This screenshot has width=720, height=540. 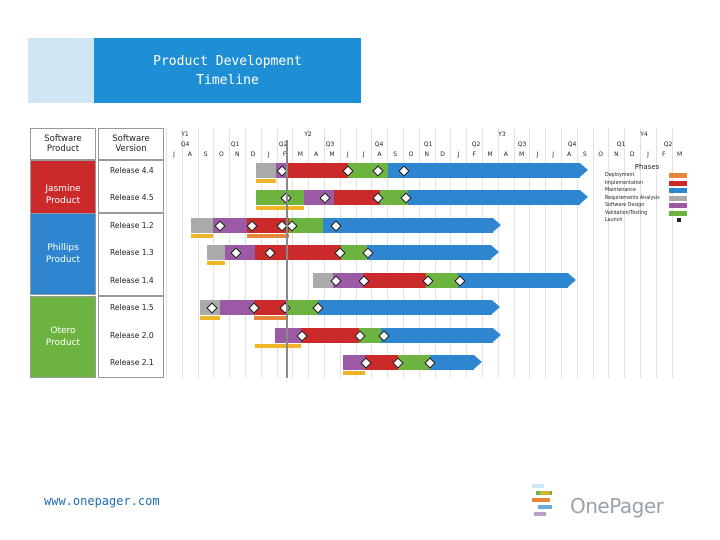 I want to click on legend-label: Requirements Analysis, so click(x=632, y=198).